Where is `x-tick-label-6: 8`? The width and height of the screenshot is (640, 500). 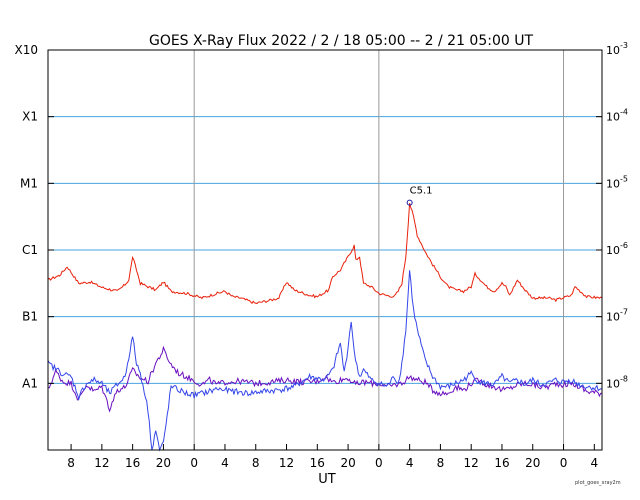 x-tick-label-6: 8 is located at coordinates (256, 463).